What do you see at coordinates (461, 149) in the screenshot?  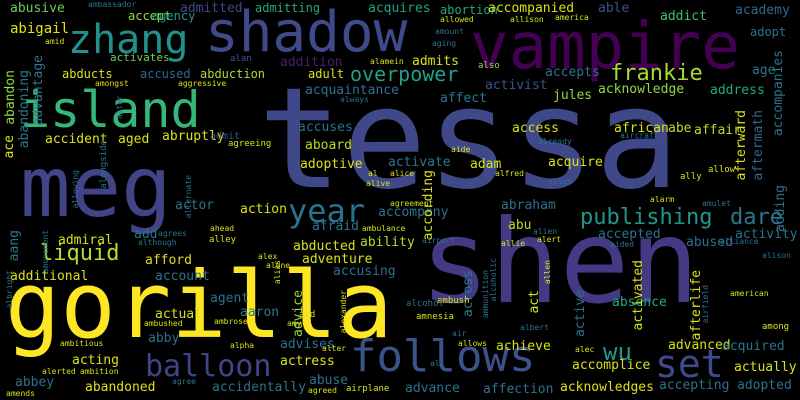 I see `word-aide: aide` at bounding box center [461, 149].